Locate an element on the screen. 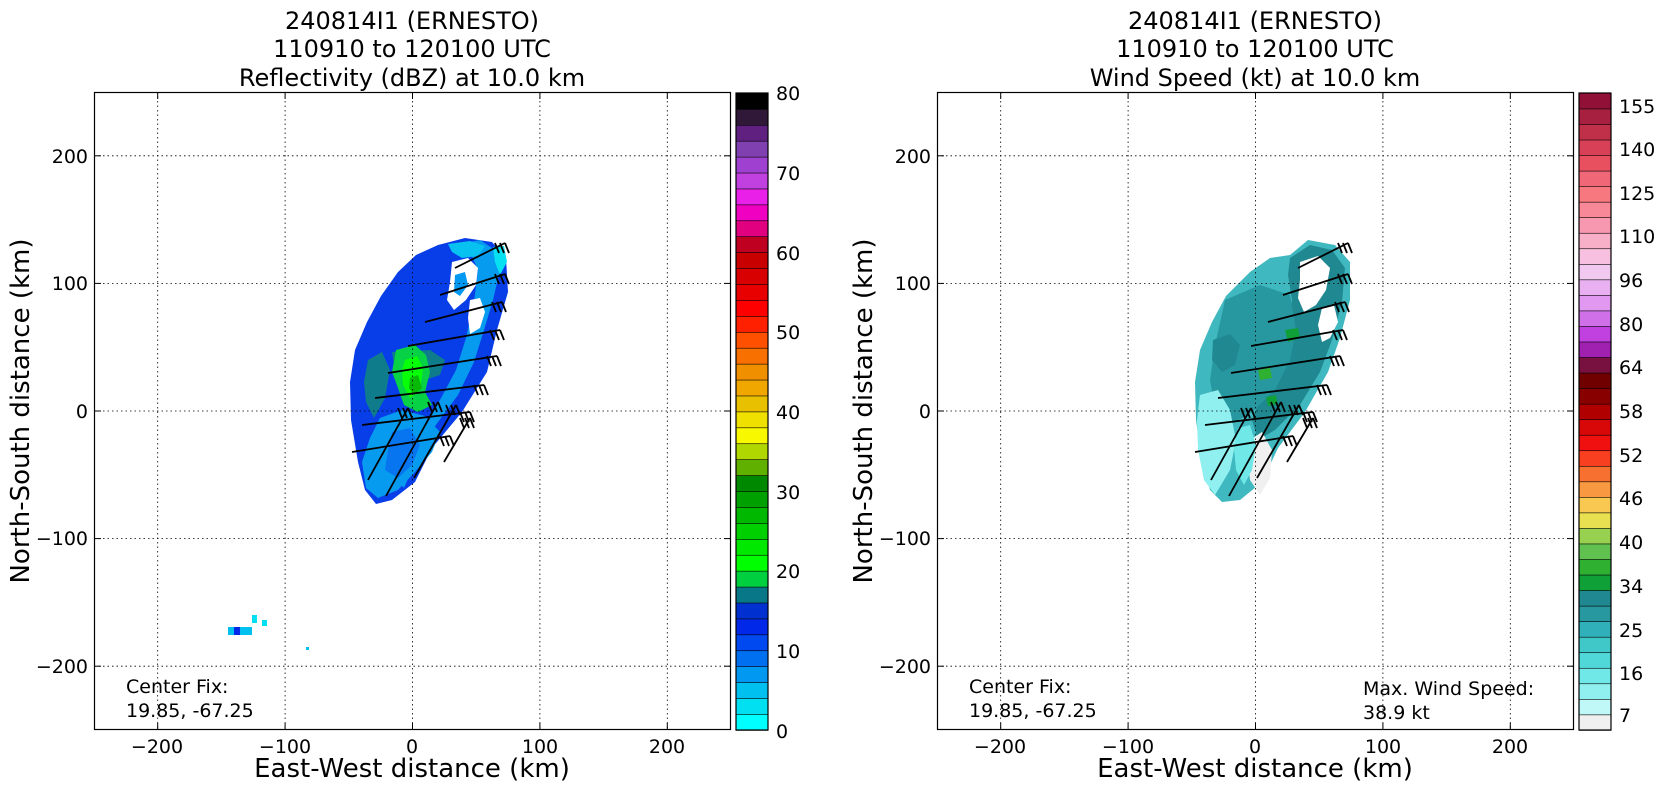  wind-speed-colorbar is located at coordinates (1595, 411).